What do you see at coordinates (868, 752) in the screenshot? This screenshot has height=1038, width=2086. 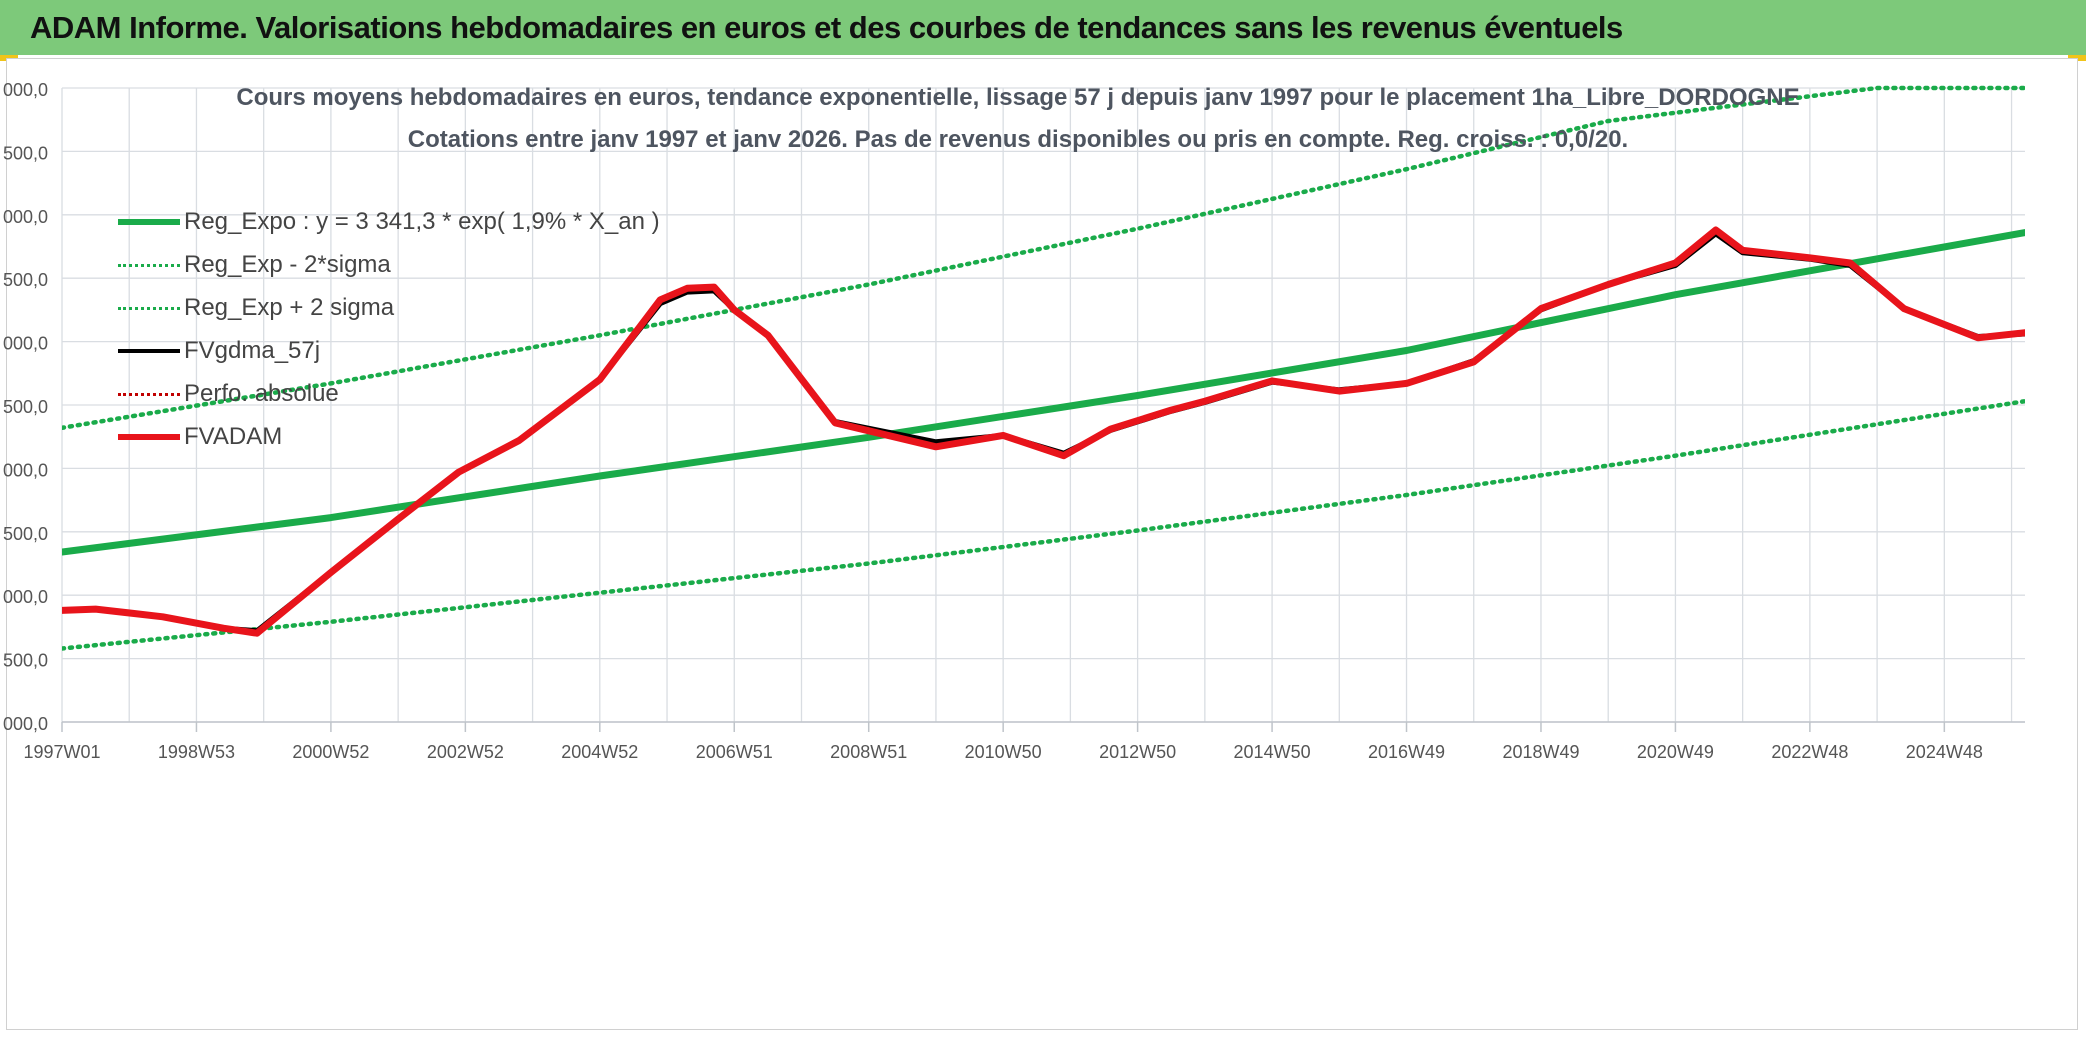 I see `x-tick-label: 2008W51` at bounding box center [868, 752].